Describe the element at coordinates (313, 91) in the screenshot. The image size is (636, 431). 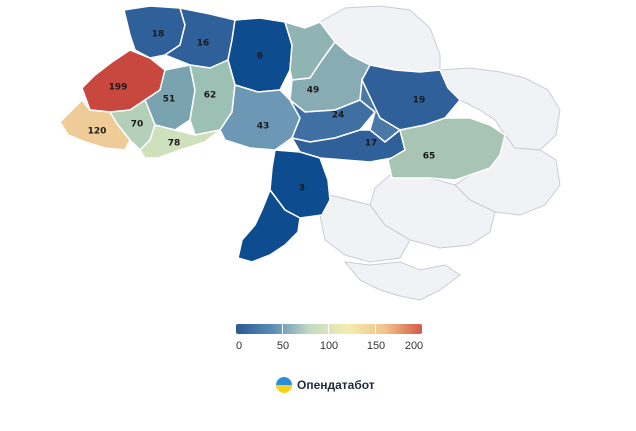
I see `label-sumy: 49` at that location.